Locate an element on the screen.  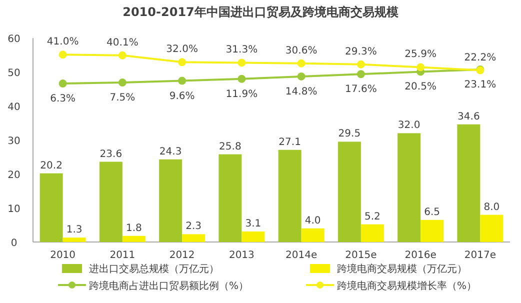
data-label: 2.3 is located at coordinates (194, 226).